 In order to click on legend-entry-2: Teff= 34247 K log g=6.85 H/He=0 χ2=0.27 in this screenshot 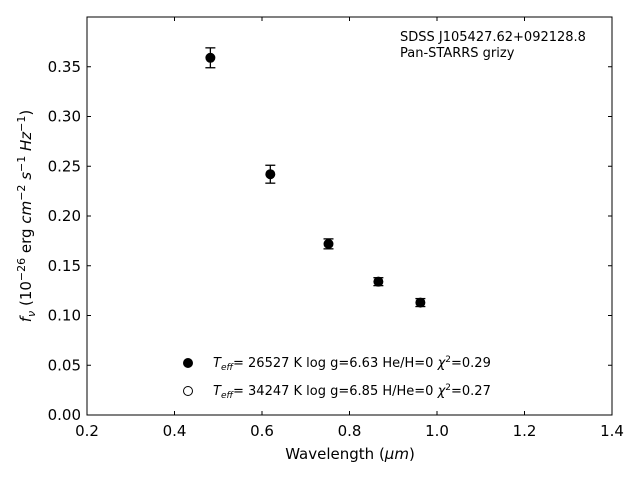, I will do `click(352, 392)`.